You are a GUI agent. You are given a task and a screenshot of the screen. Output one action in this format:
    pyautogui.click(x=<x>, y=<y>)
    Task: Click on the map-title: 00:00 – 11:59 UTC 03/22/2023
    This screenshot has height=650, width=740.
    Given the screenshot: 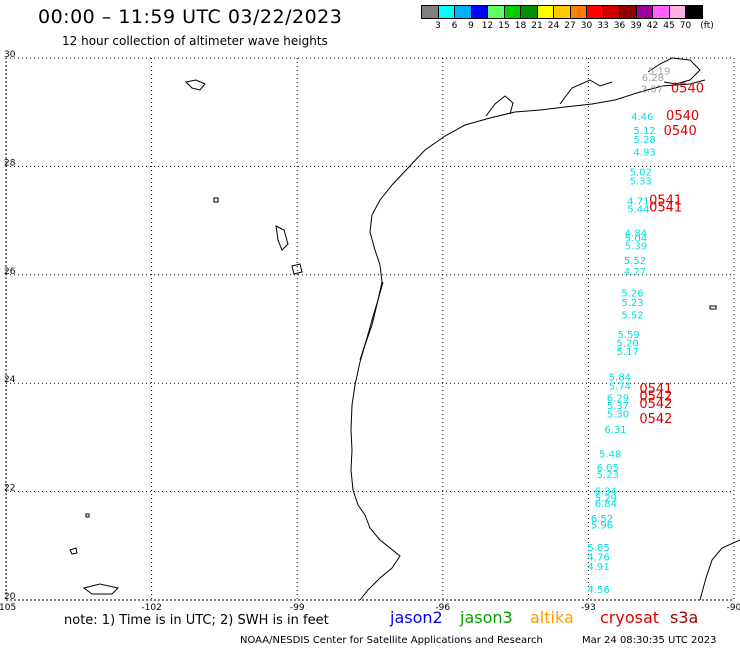 What is the action you would take?
    pyautogui.click(x=190, y=17)
    